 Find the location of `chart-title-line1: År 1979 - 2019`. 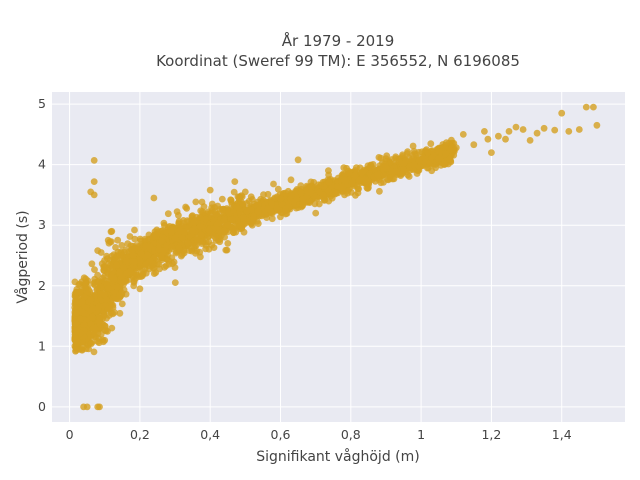

chart-title-line1: År 1979 - 2019 is located at coordinates (338, 40).